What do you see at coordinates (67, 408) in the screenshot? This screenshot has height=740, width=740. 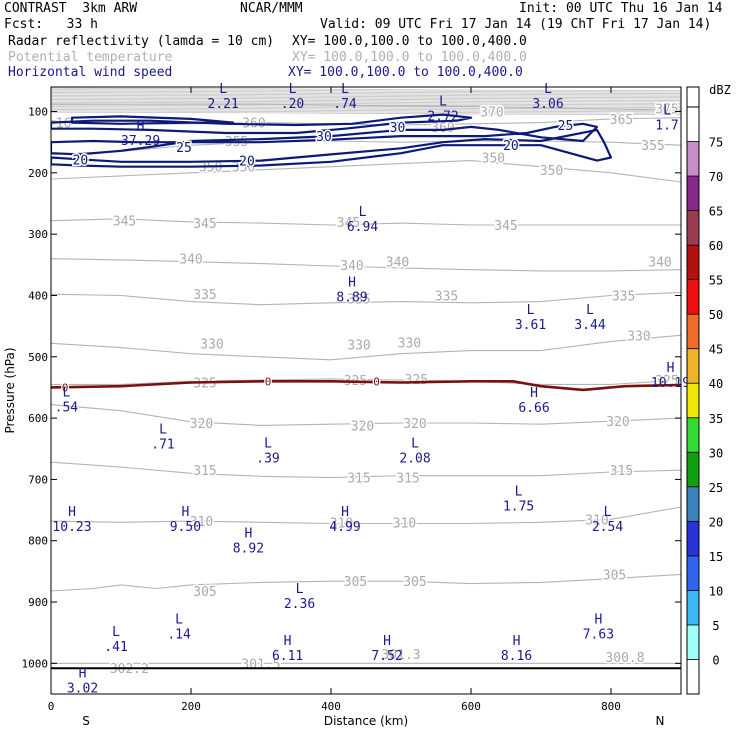 I see `extremum-value: .54` at bounding box center [67, 408].